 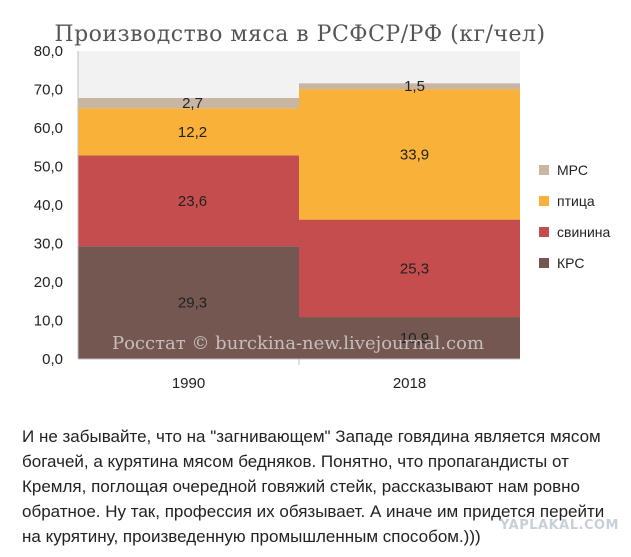 I want to click on y-tick-label: 50,0, so click(x=48, y=167).